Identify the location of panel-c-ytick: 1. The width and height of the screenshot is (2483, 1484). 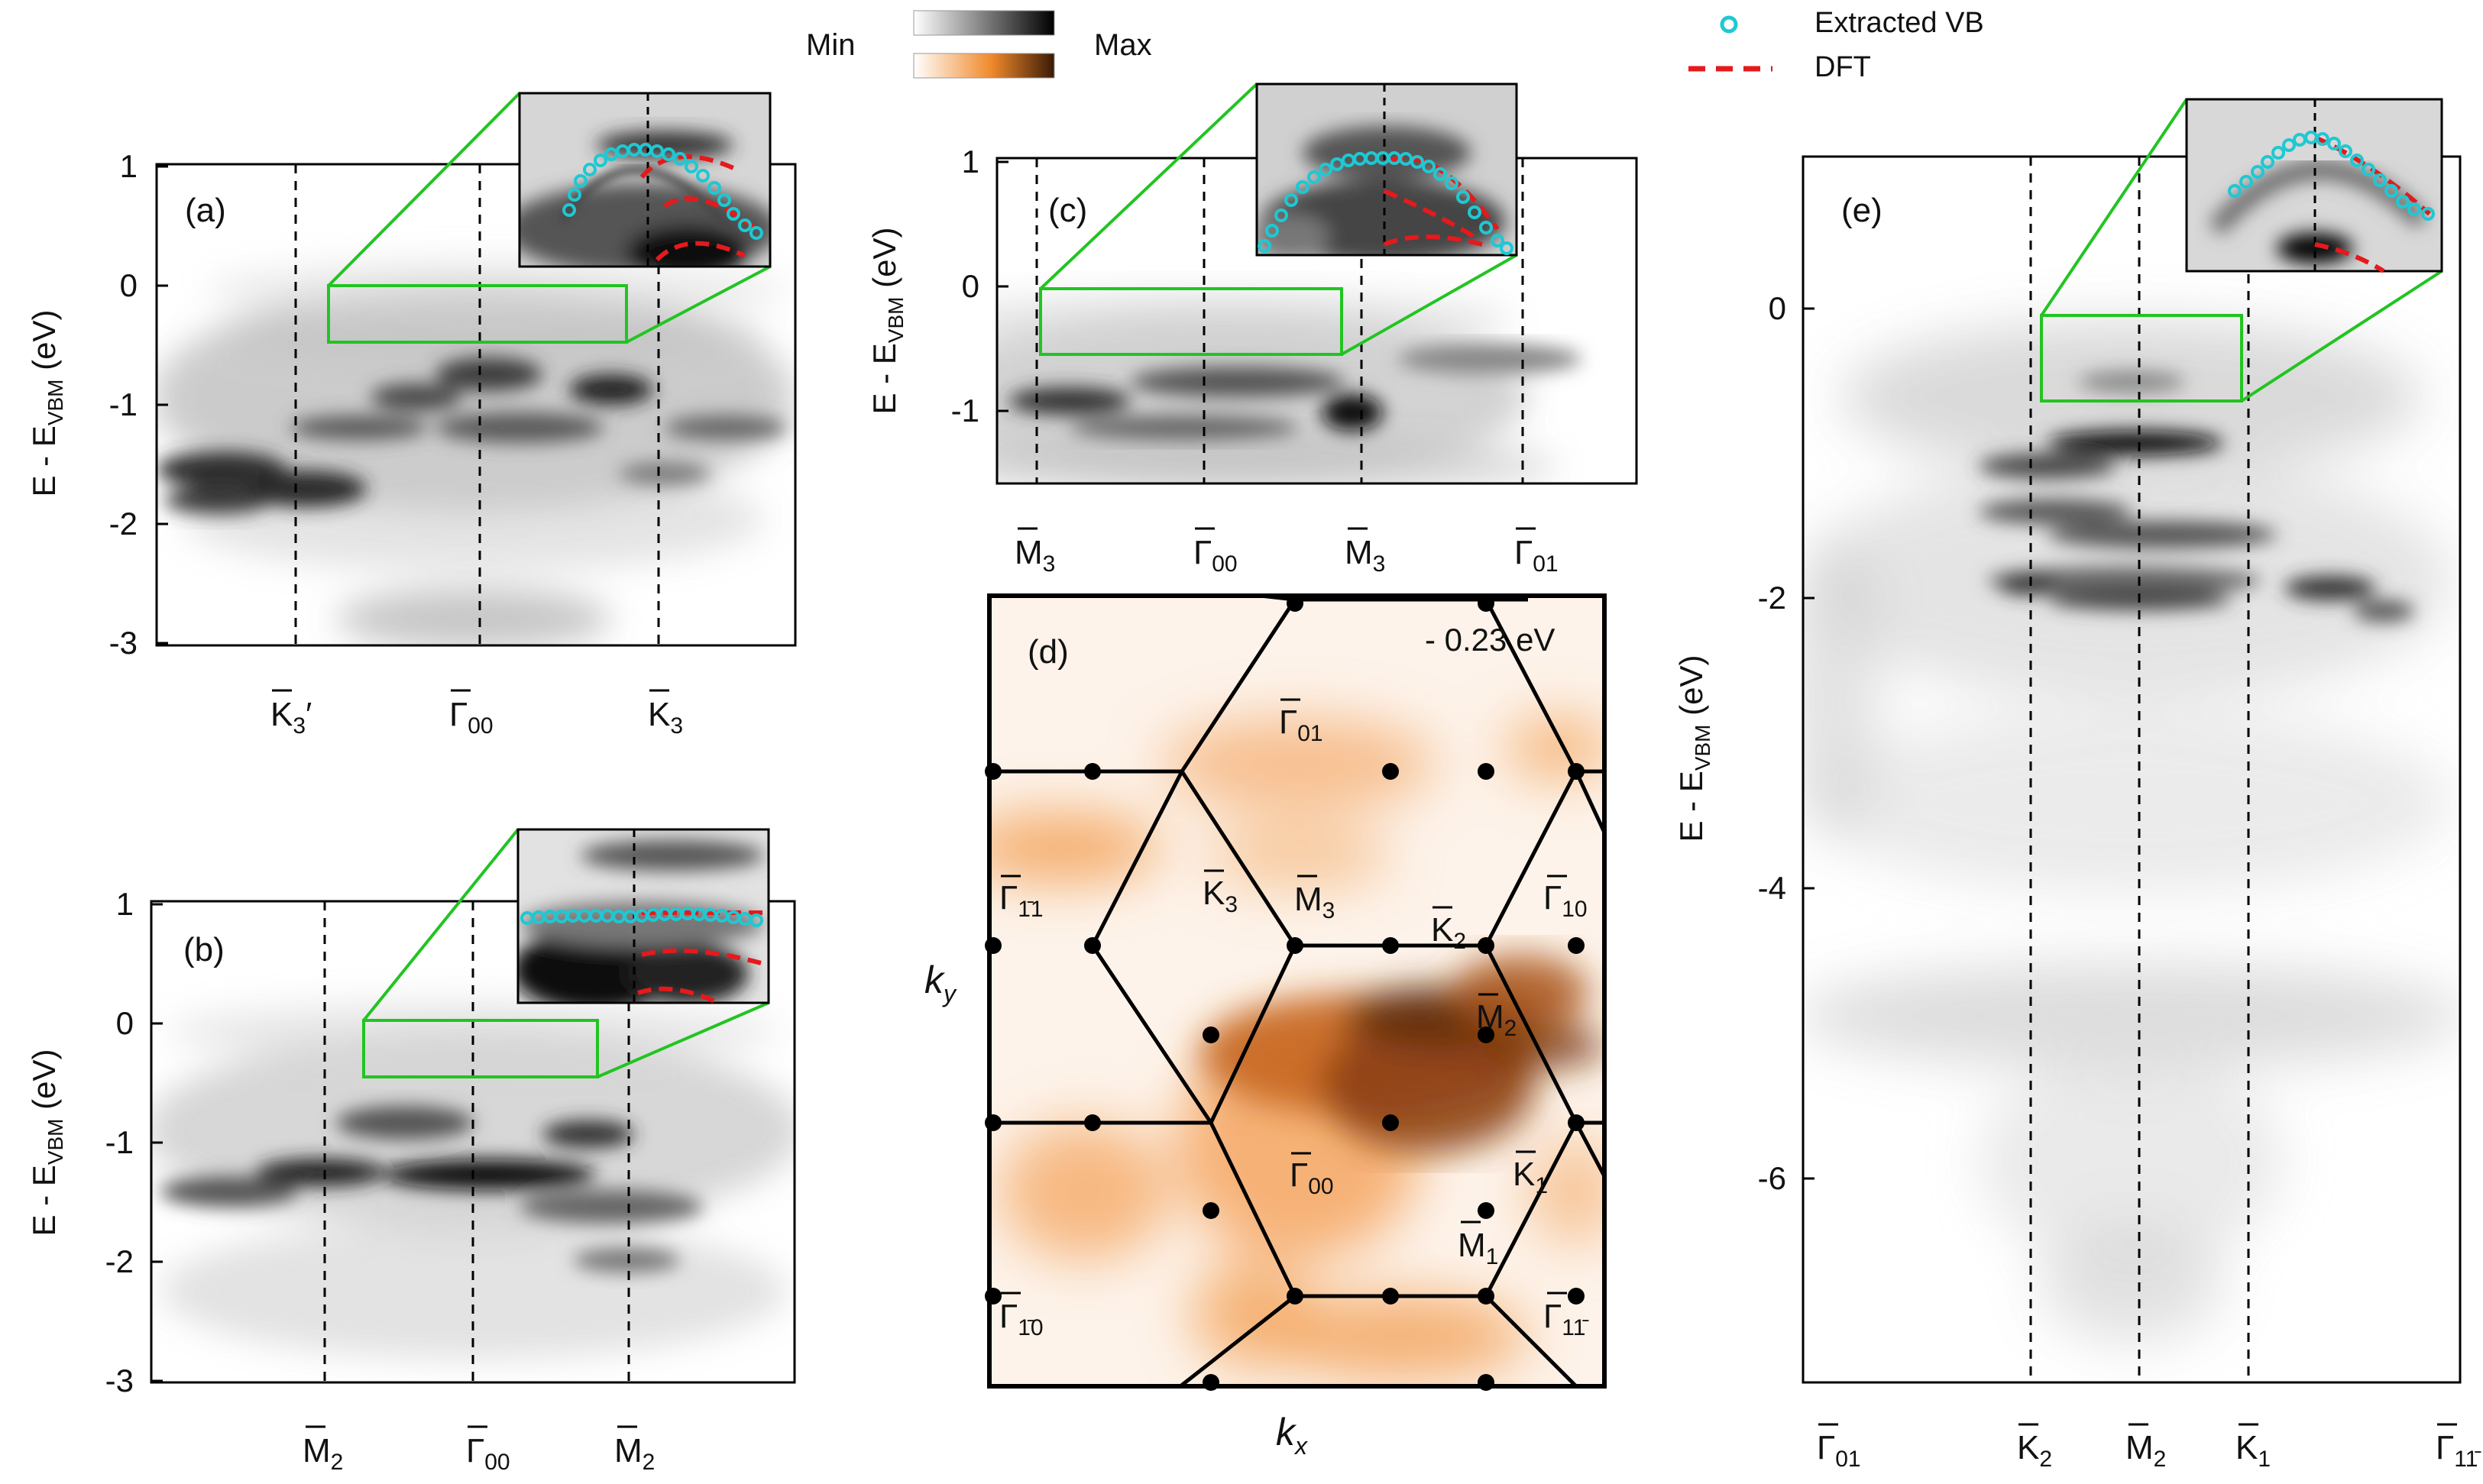
(970, 161).